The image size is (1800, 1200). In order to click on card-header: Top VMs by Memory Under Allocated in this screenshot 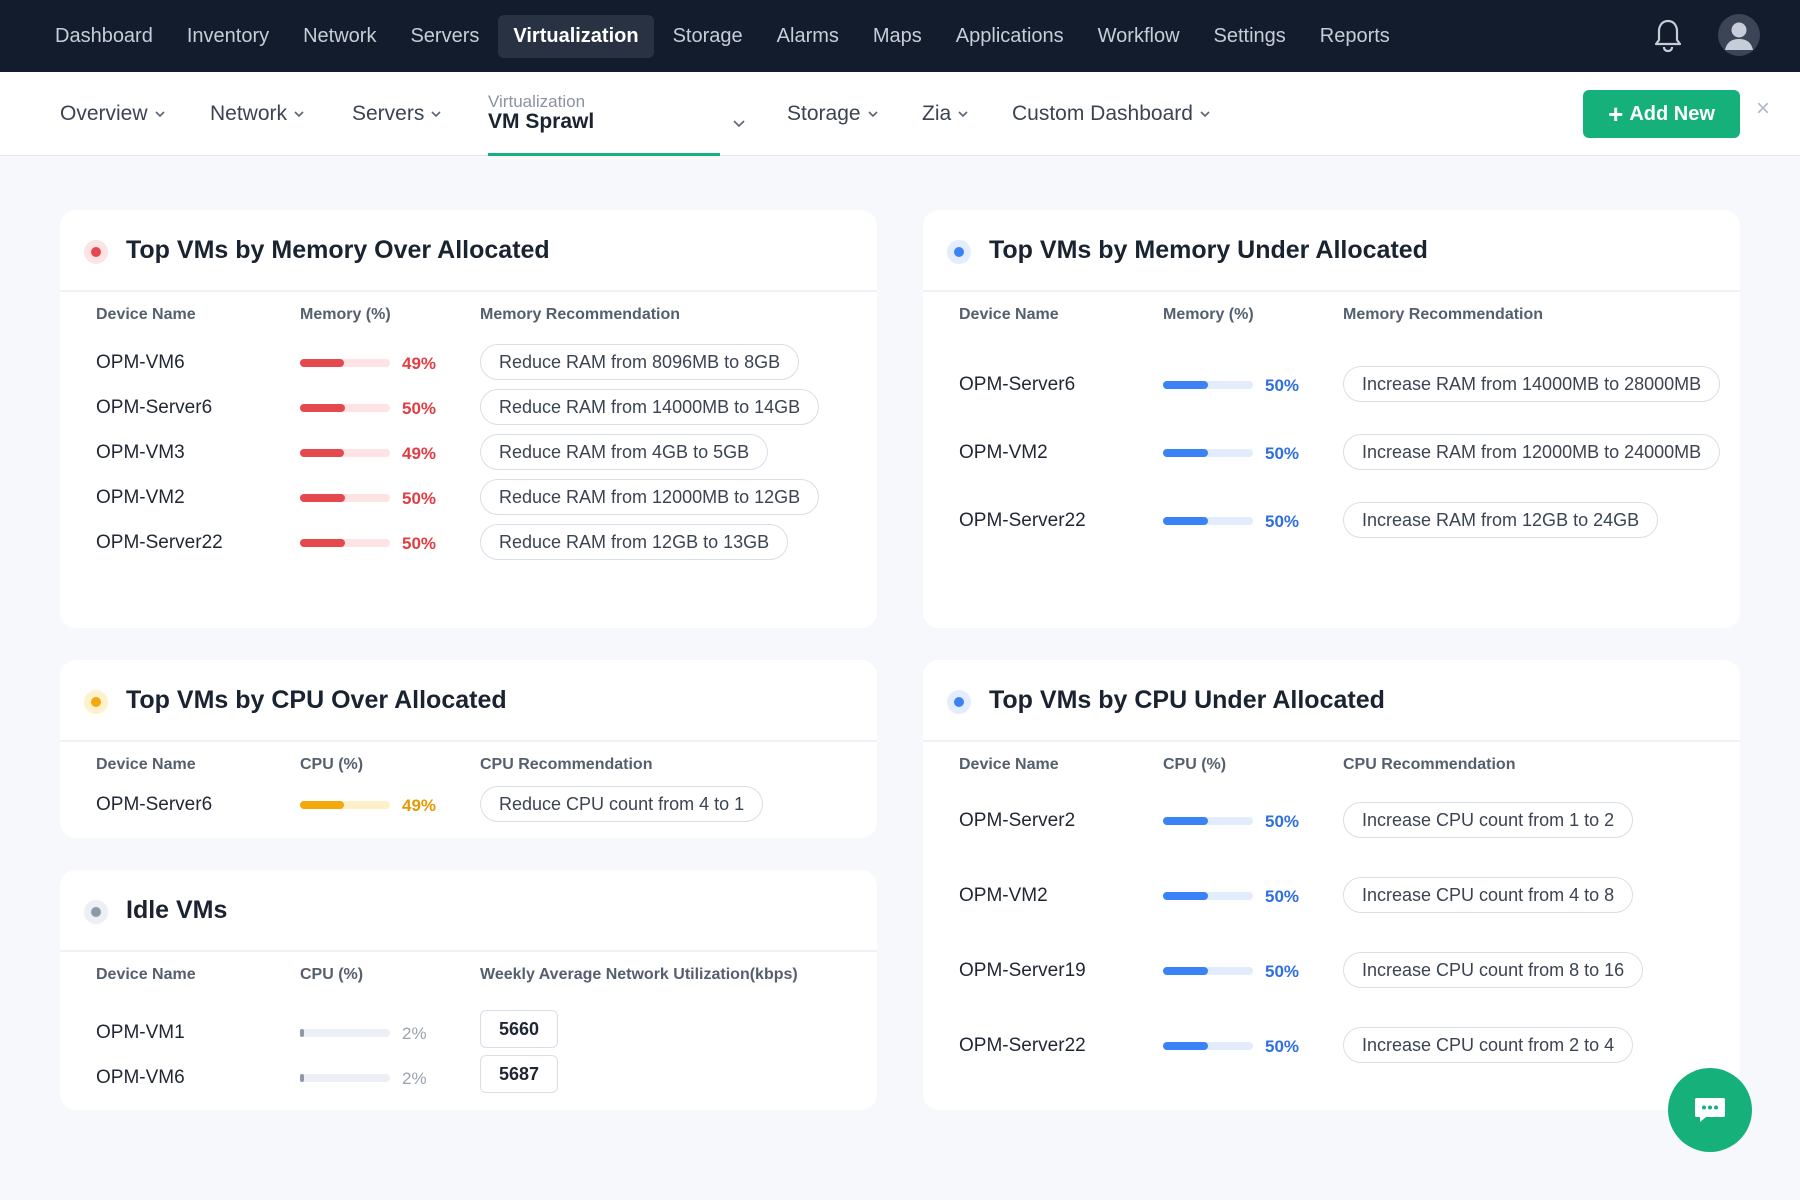, I will do `click(1331, 251)`.